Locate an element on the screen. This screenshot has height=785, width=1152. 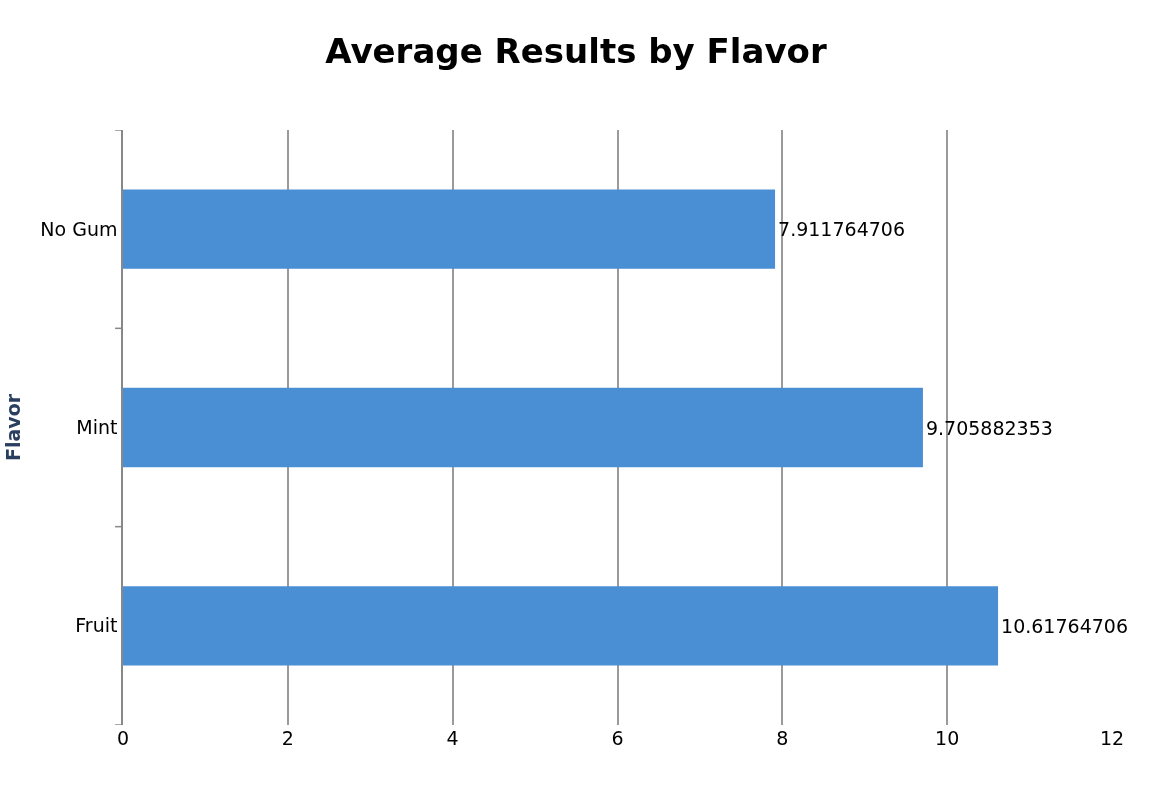
x-tick-label: 4 is located at coordinates (452, 738).